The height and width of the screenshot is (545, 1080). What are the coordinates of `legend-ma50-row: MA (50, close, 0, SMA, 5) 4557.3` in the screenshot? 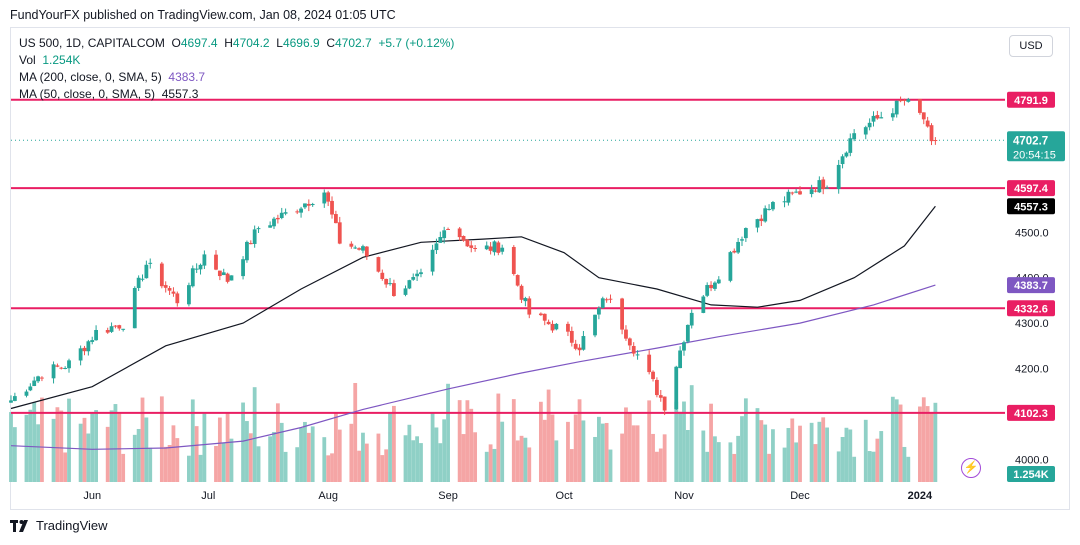 It's located at (236, 94).